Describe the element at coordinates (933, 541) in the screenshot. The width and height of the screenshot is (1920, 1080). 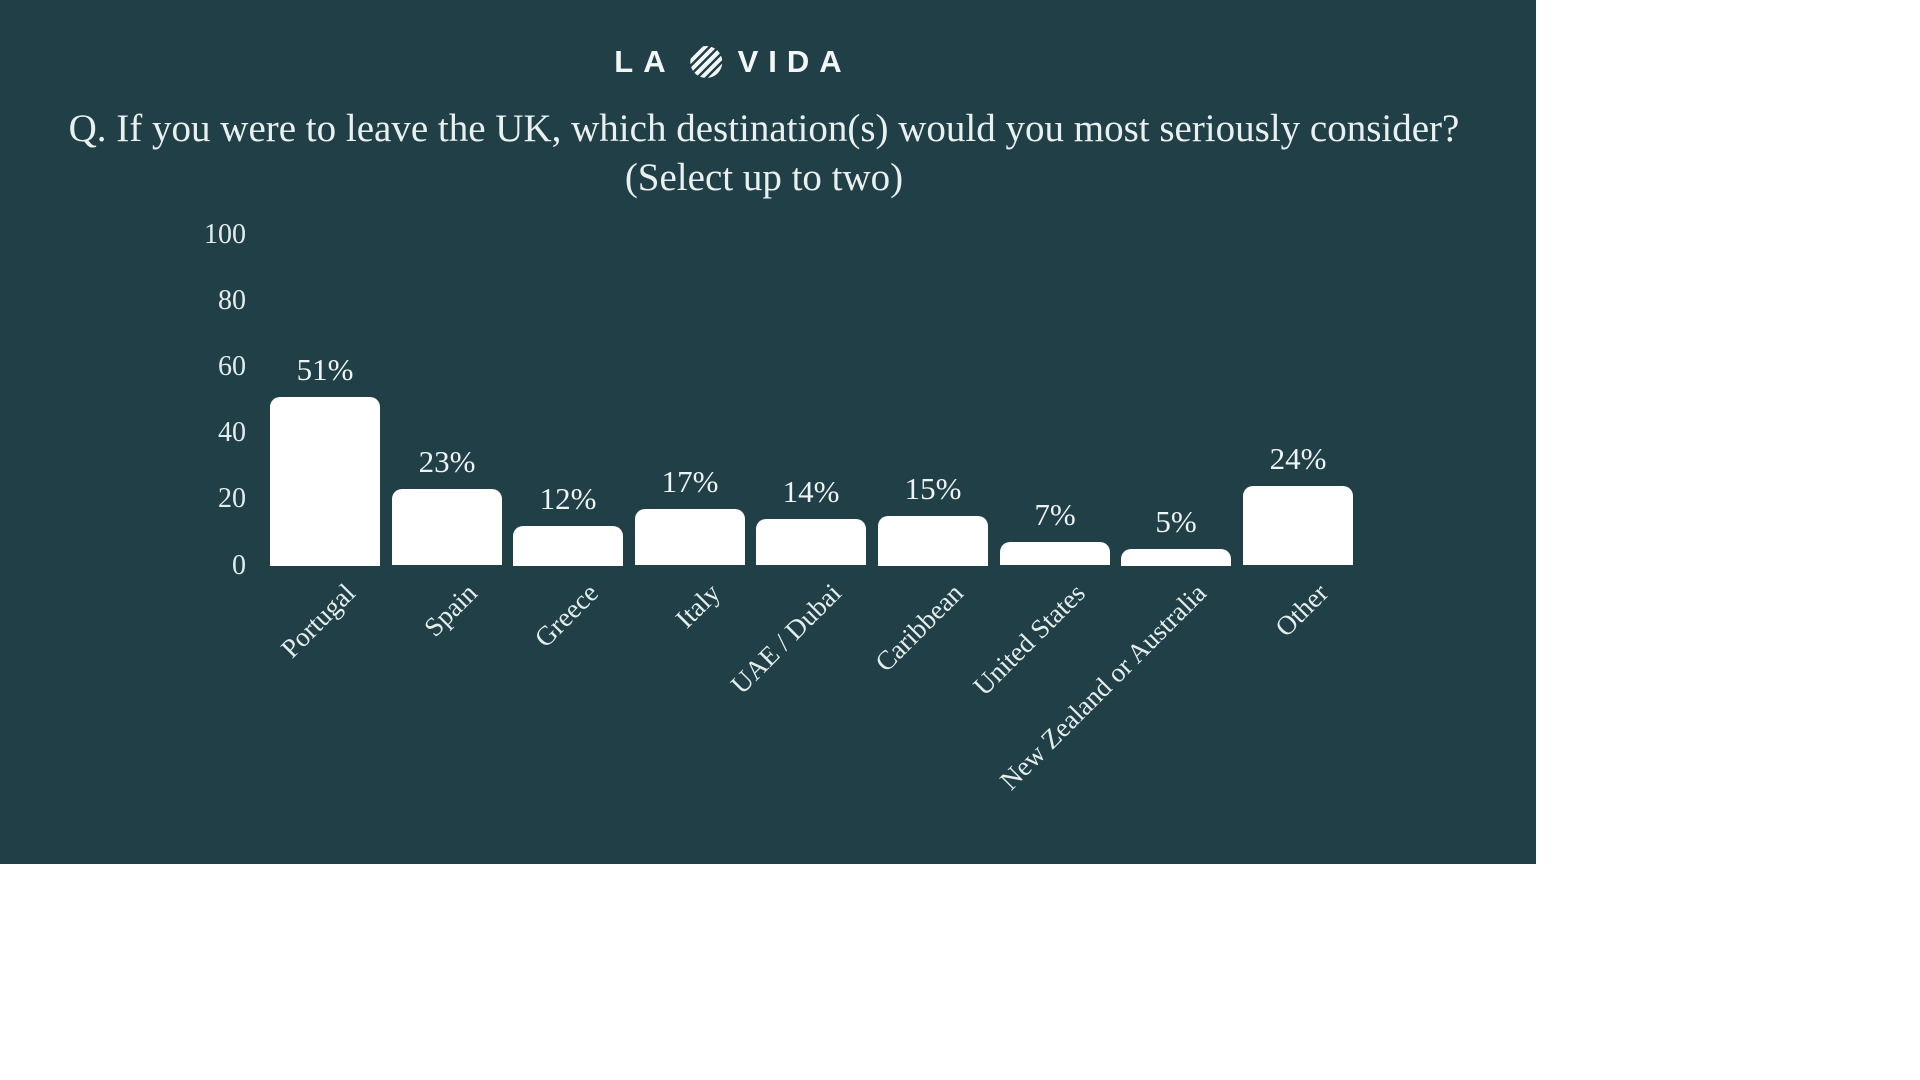
I see `bar-caribbean` at that location.